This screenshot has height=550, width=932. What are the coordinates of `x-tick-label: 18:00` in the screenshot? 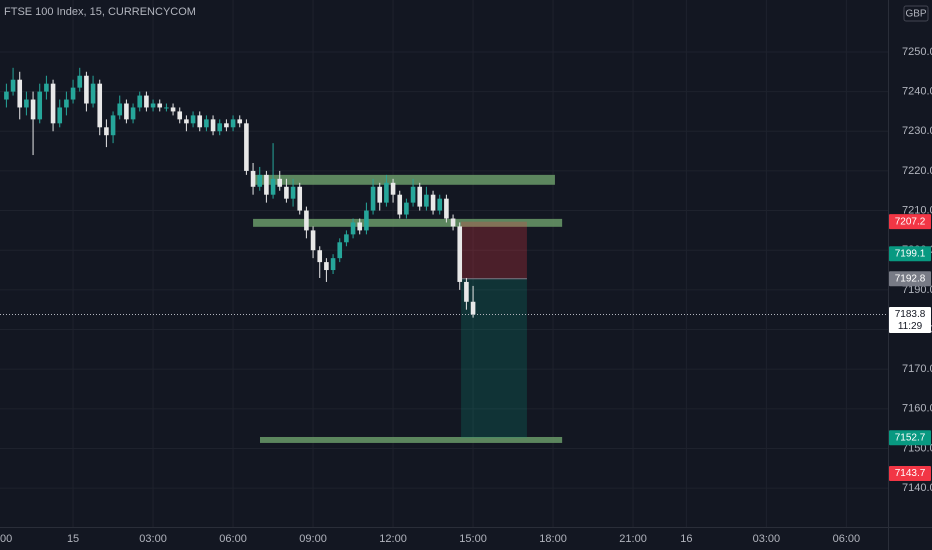 It's located at (553, 539).